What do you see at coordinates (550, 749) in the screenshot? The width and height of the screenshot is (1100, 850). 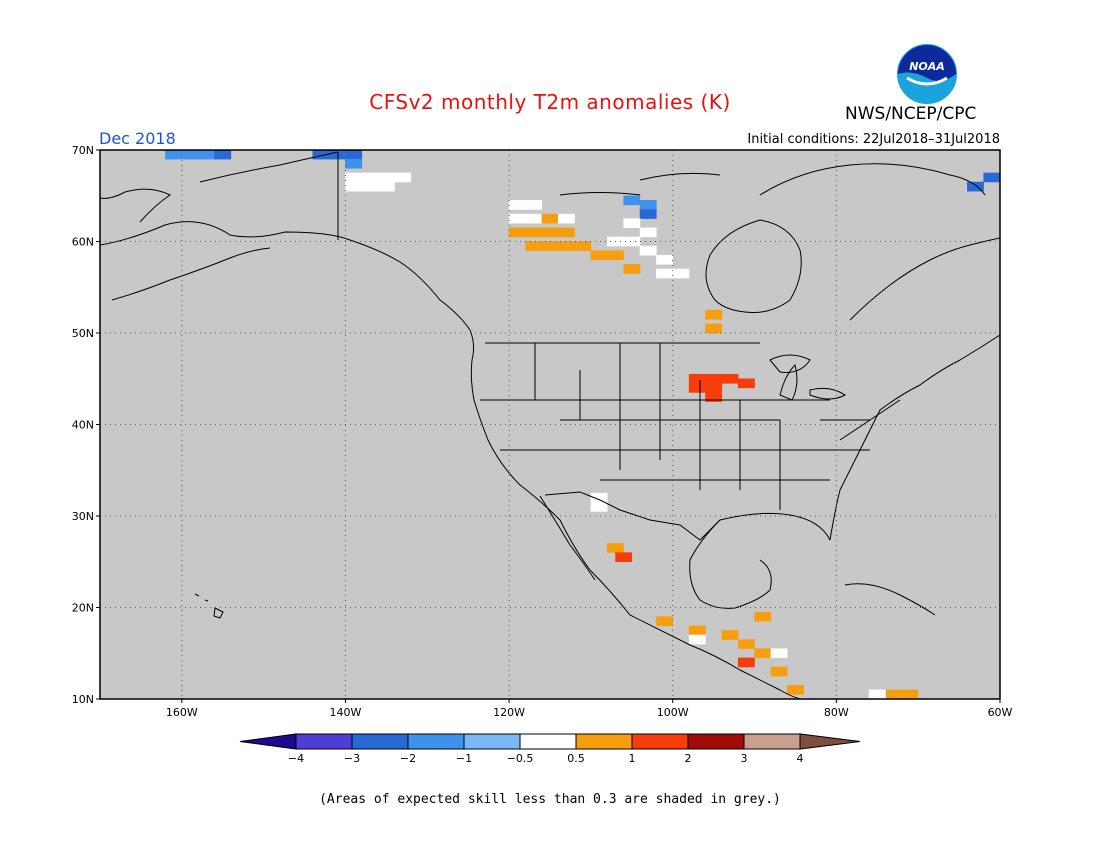 I see `colorbar: −4 −3 −2 −1 −0.5 0.5 1 2 3 4` at bounding box center [550, 749].